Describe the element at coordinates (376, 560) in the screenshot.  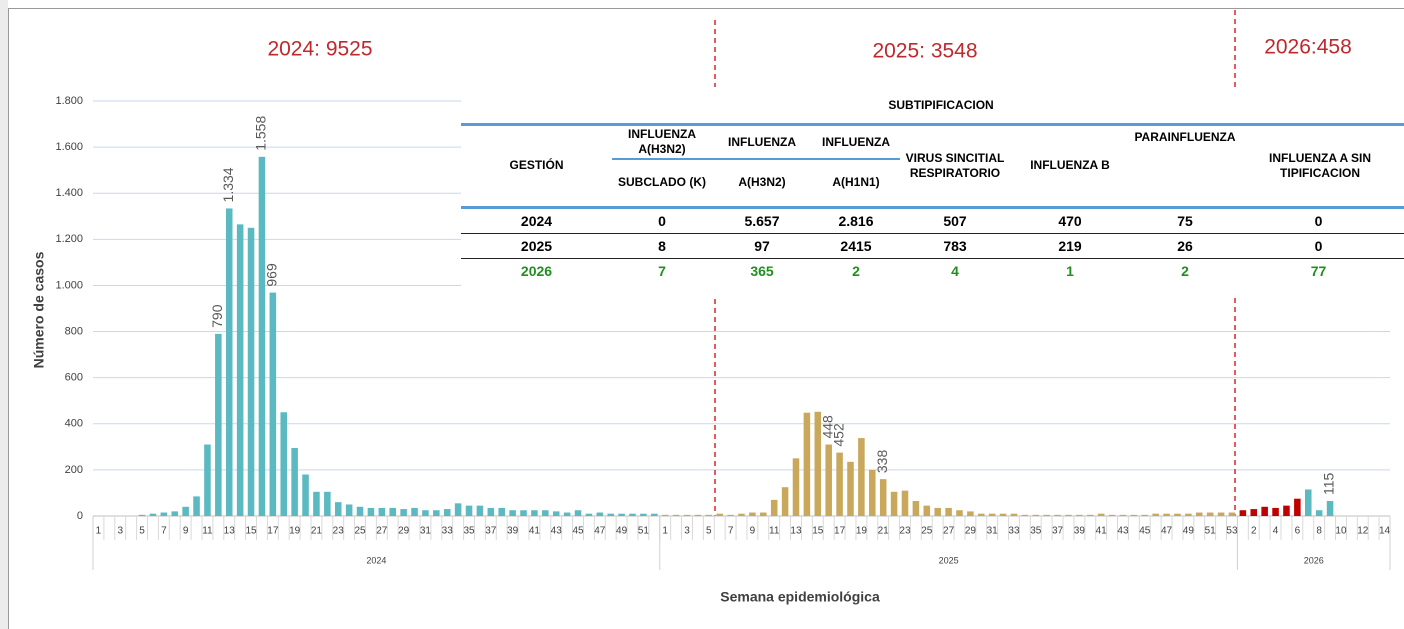
I see `group-label: 2024` at that location.